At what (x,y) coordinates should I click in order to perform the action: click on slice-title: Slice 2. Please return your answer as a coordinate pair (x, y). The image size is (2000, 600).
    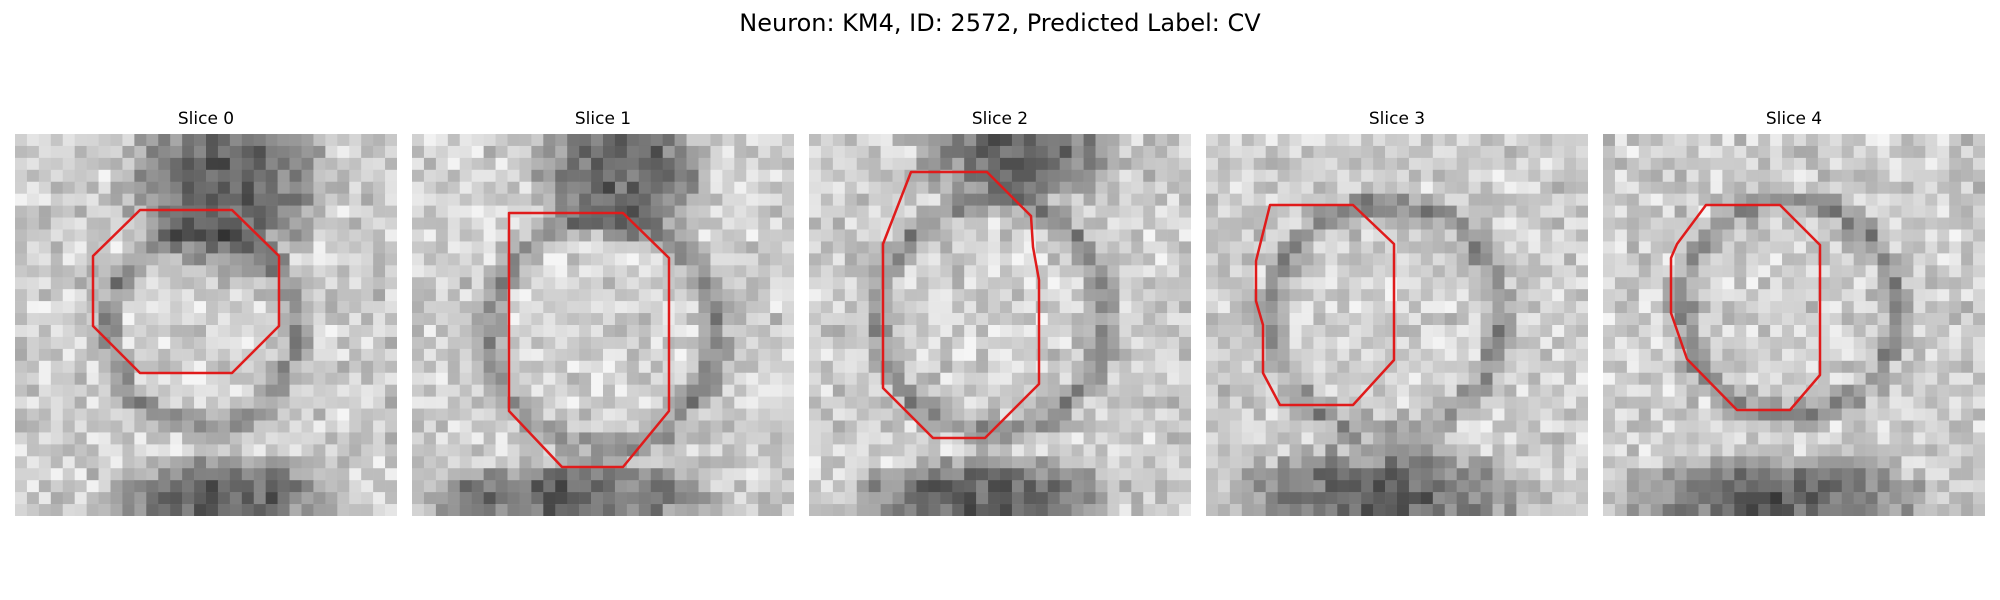
    Looking at the image, I should click on (1000, 119).